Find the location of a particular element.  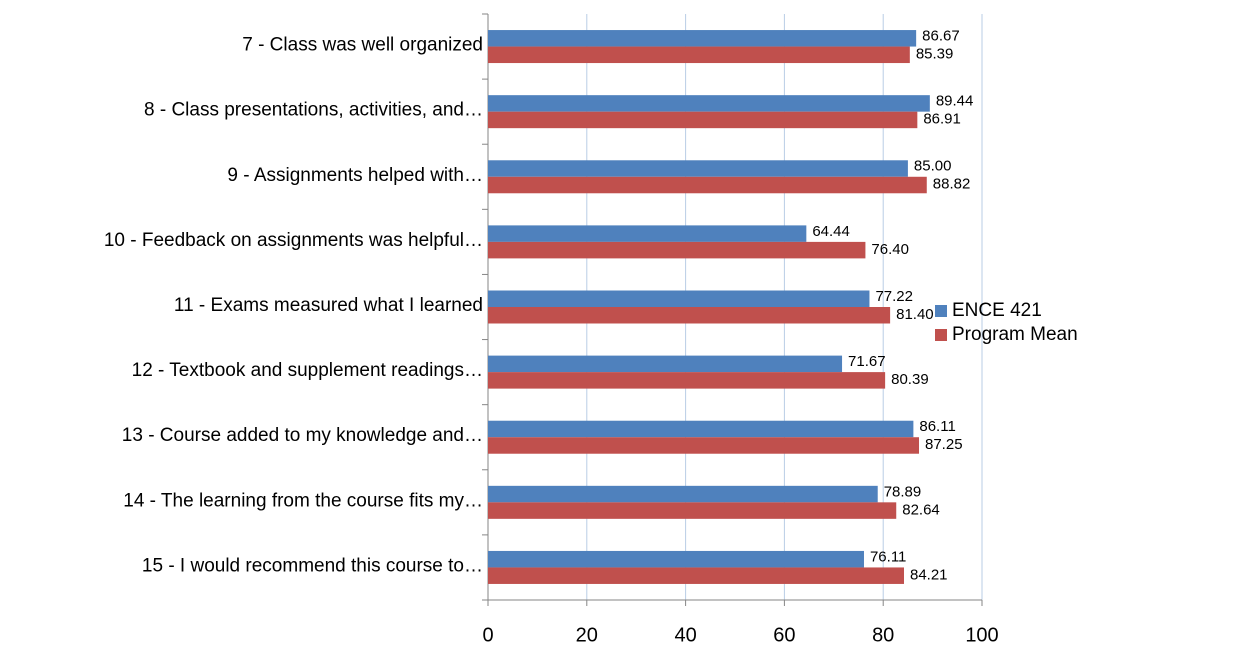

x-tick-label: 60 is located at coordinates (784, 635).